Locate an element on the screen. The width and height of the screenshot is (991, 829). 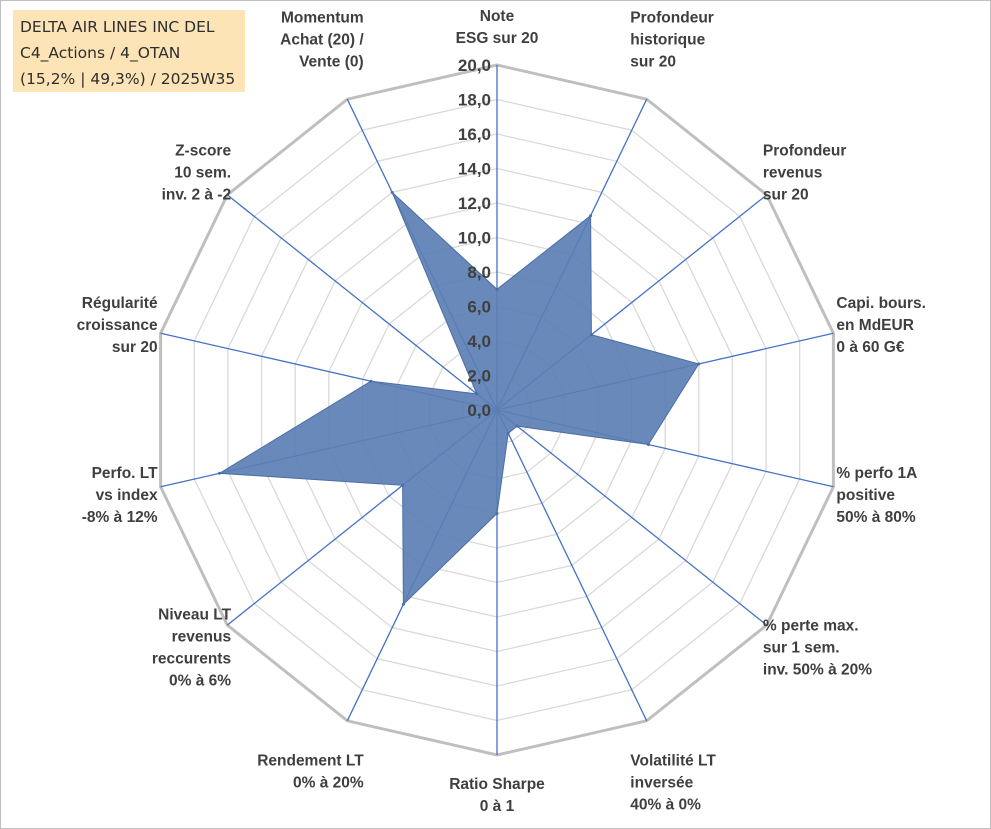
radial-tick-label: 0,0 is located at coordinates (479, 410).